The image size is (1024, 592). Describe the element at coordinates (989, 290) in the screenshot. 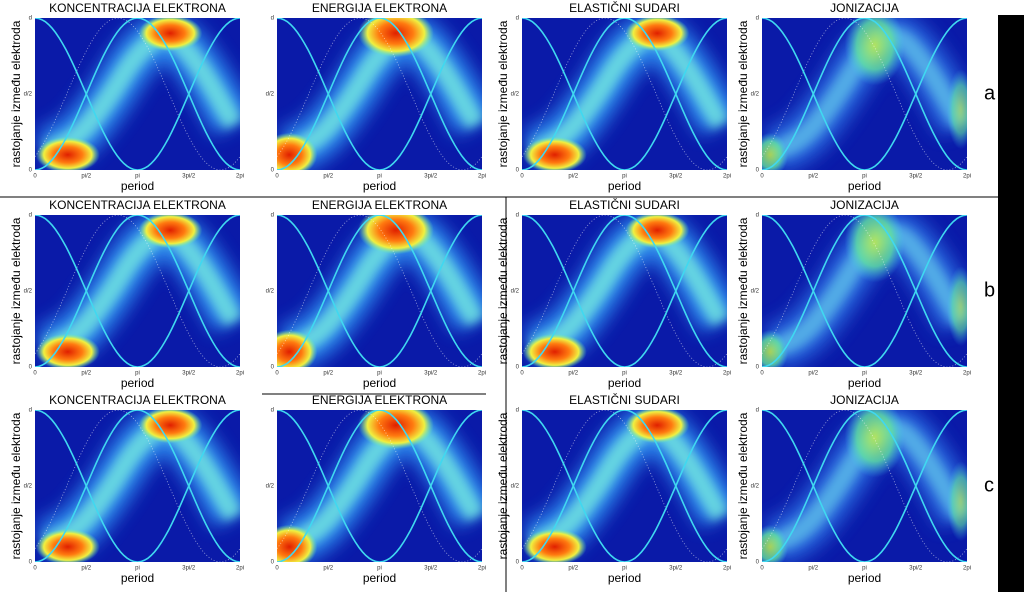

I see `row-label: b` at that location.